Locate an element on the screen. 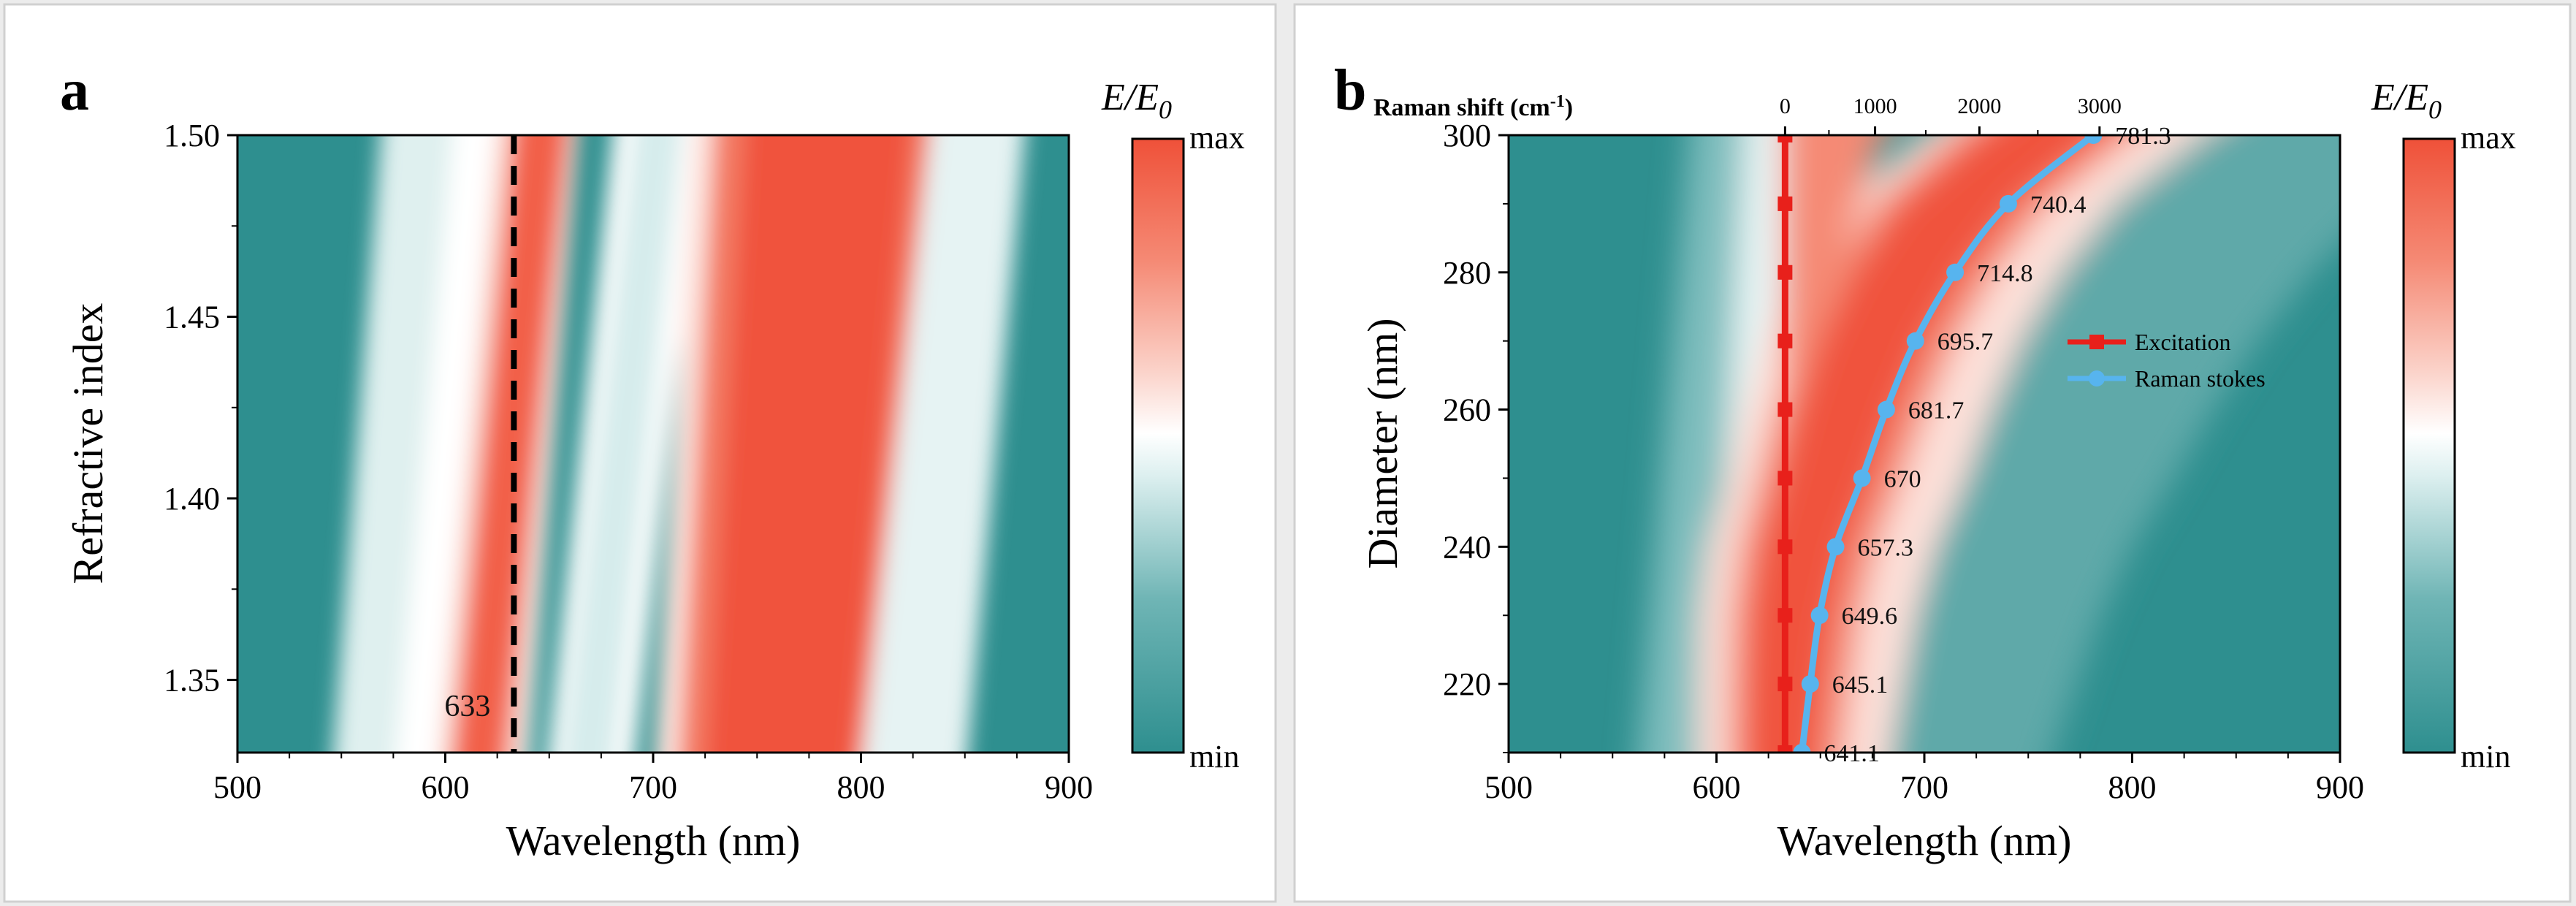 The height and width of the screenshot is (906, 2576). panel-b-colorbar-title: E/E0 is located at coordinates (2406, 100).